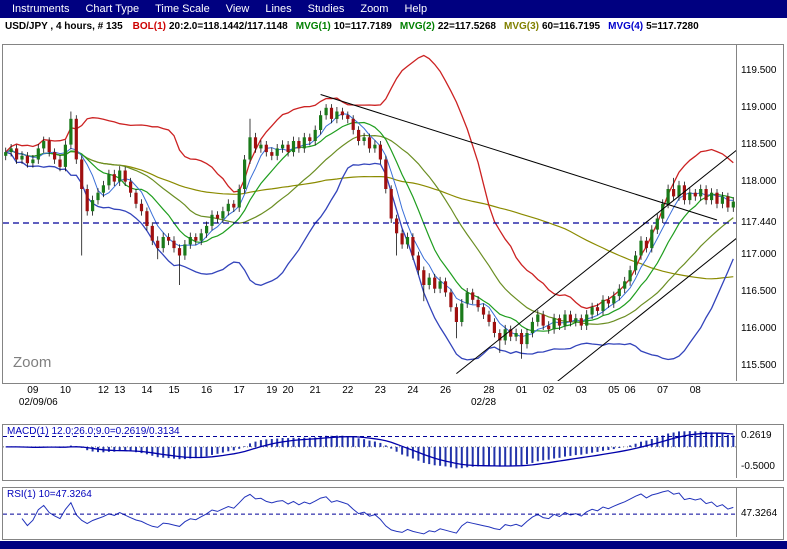 This screenshot has width=787, height=549. Describe the element at coordinates (759, 70) in the screenshot. I see `price-y-axis-label: 119.500` at that location.